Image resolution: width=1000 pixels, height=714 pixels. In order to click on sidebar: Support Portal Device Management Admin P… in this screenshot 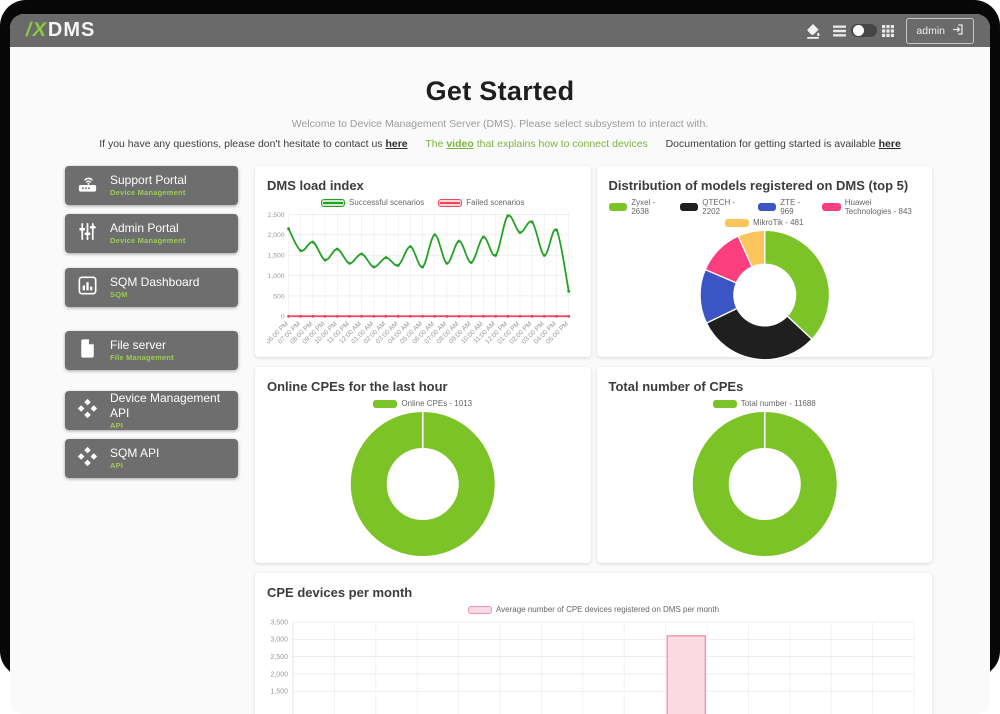, I will do `click(151, 322)`.